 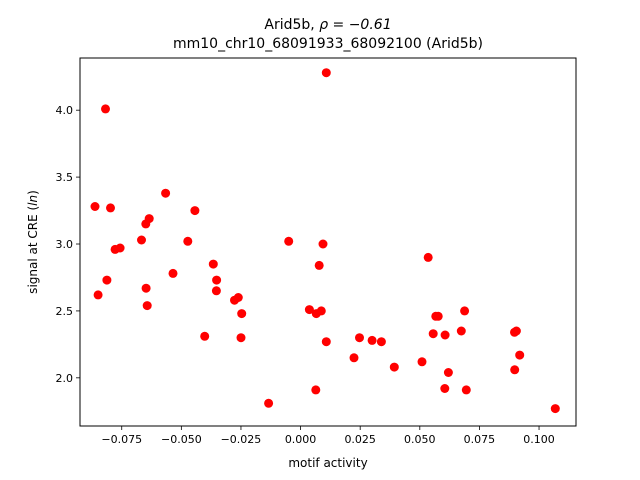 I want to click on x-tick-label: −0.050, so click(x=181, y=439).